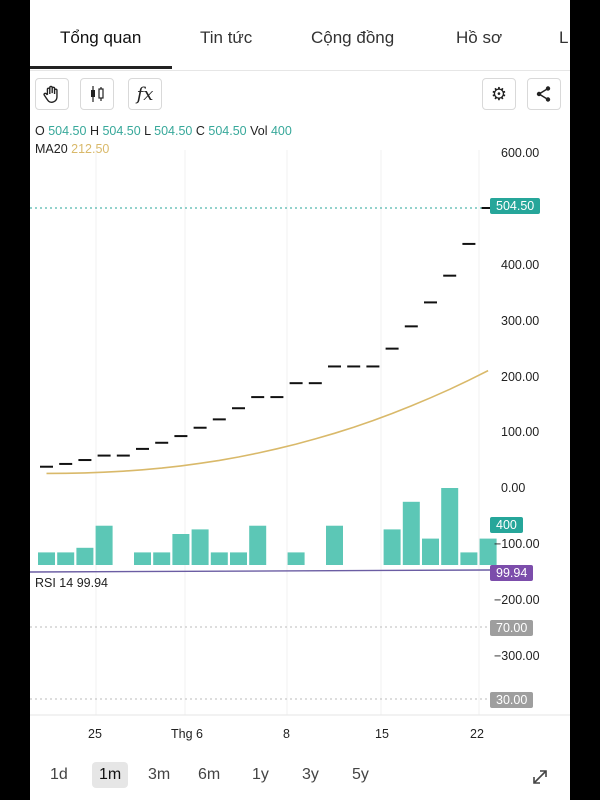  I want to click on ma-value: 212.50, so click(90, 149).